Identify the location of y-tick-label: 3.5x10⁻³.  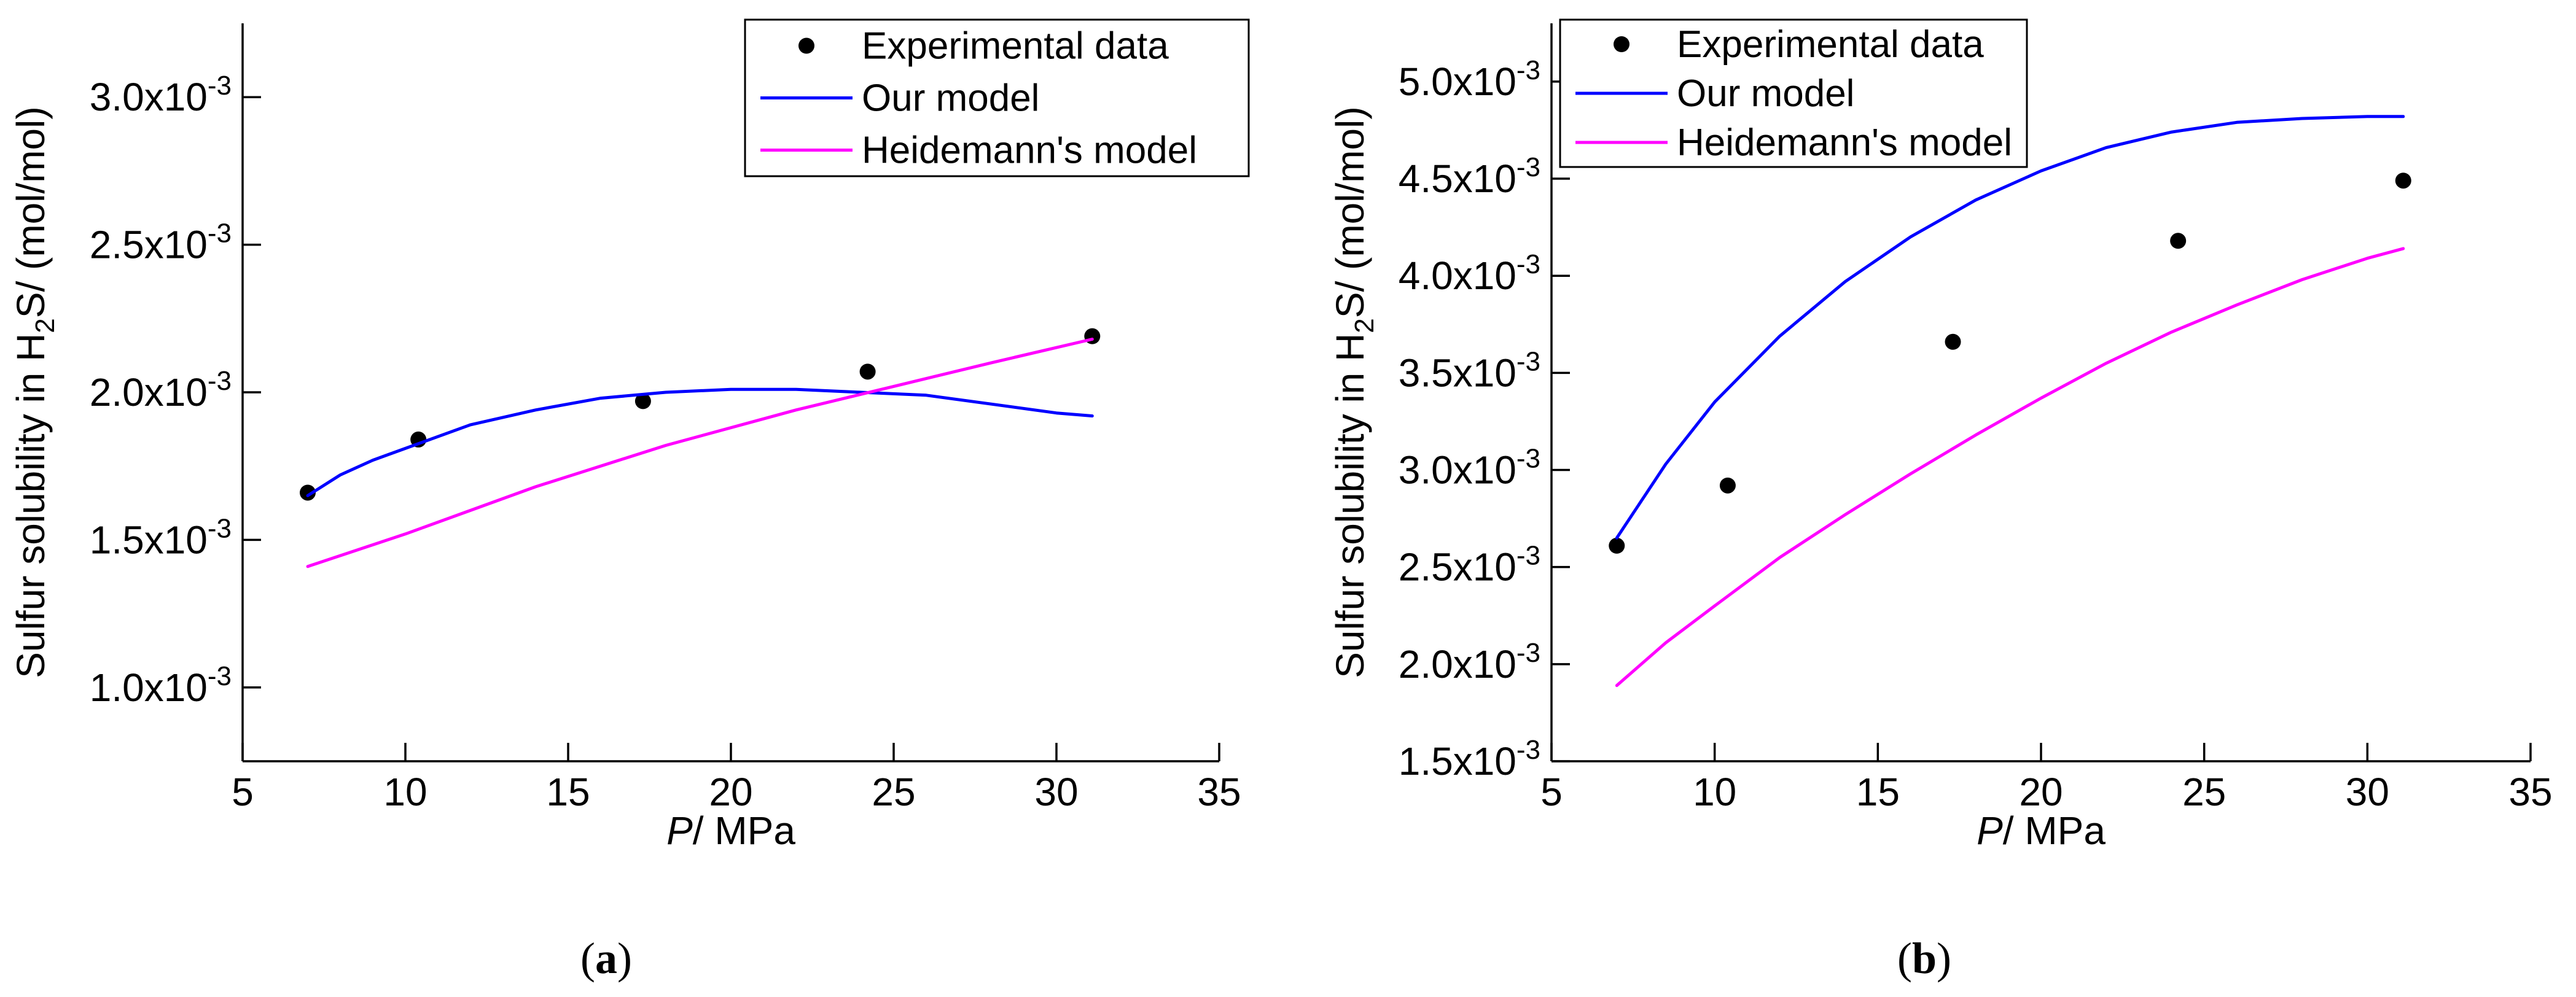
(1469, 370).